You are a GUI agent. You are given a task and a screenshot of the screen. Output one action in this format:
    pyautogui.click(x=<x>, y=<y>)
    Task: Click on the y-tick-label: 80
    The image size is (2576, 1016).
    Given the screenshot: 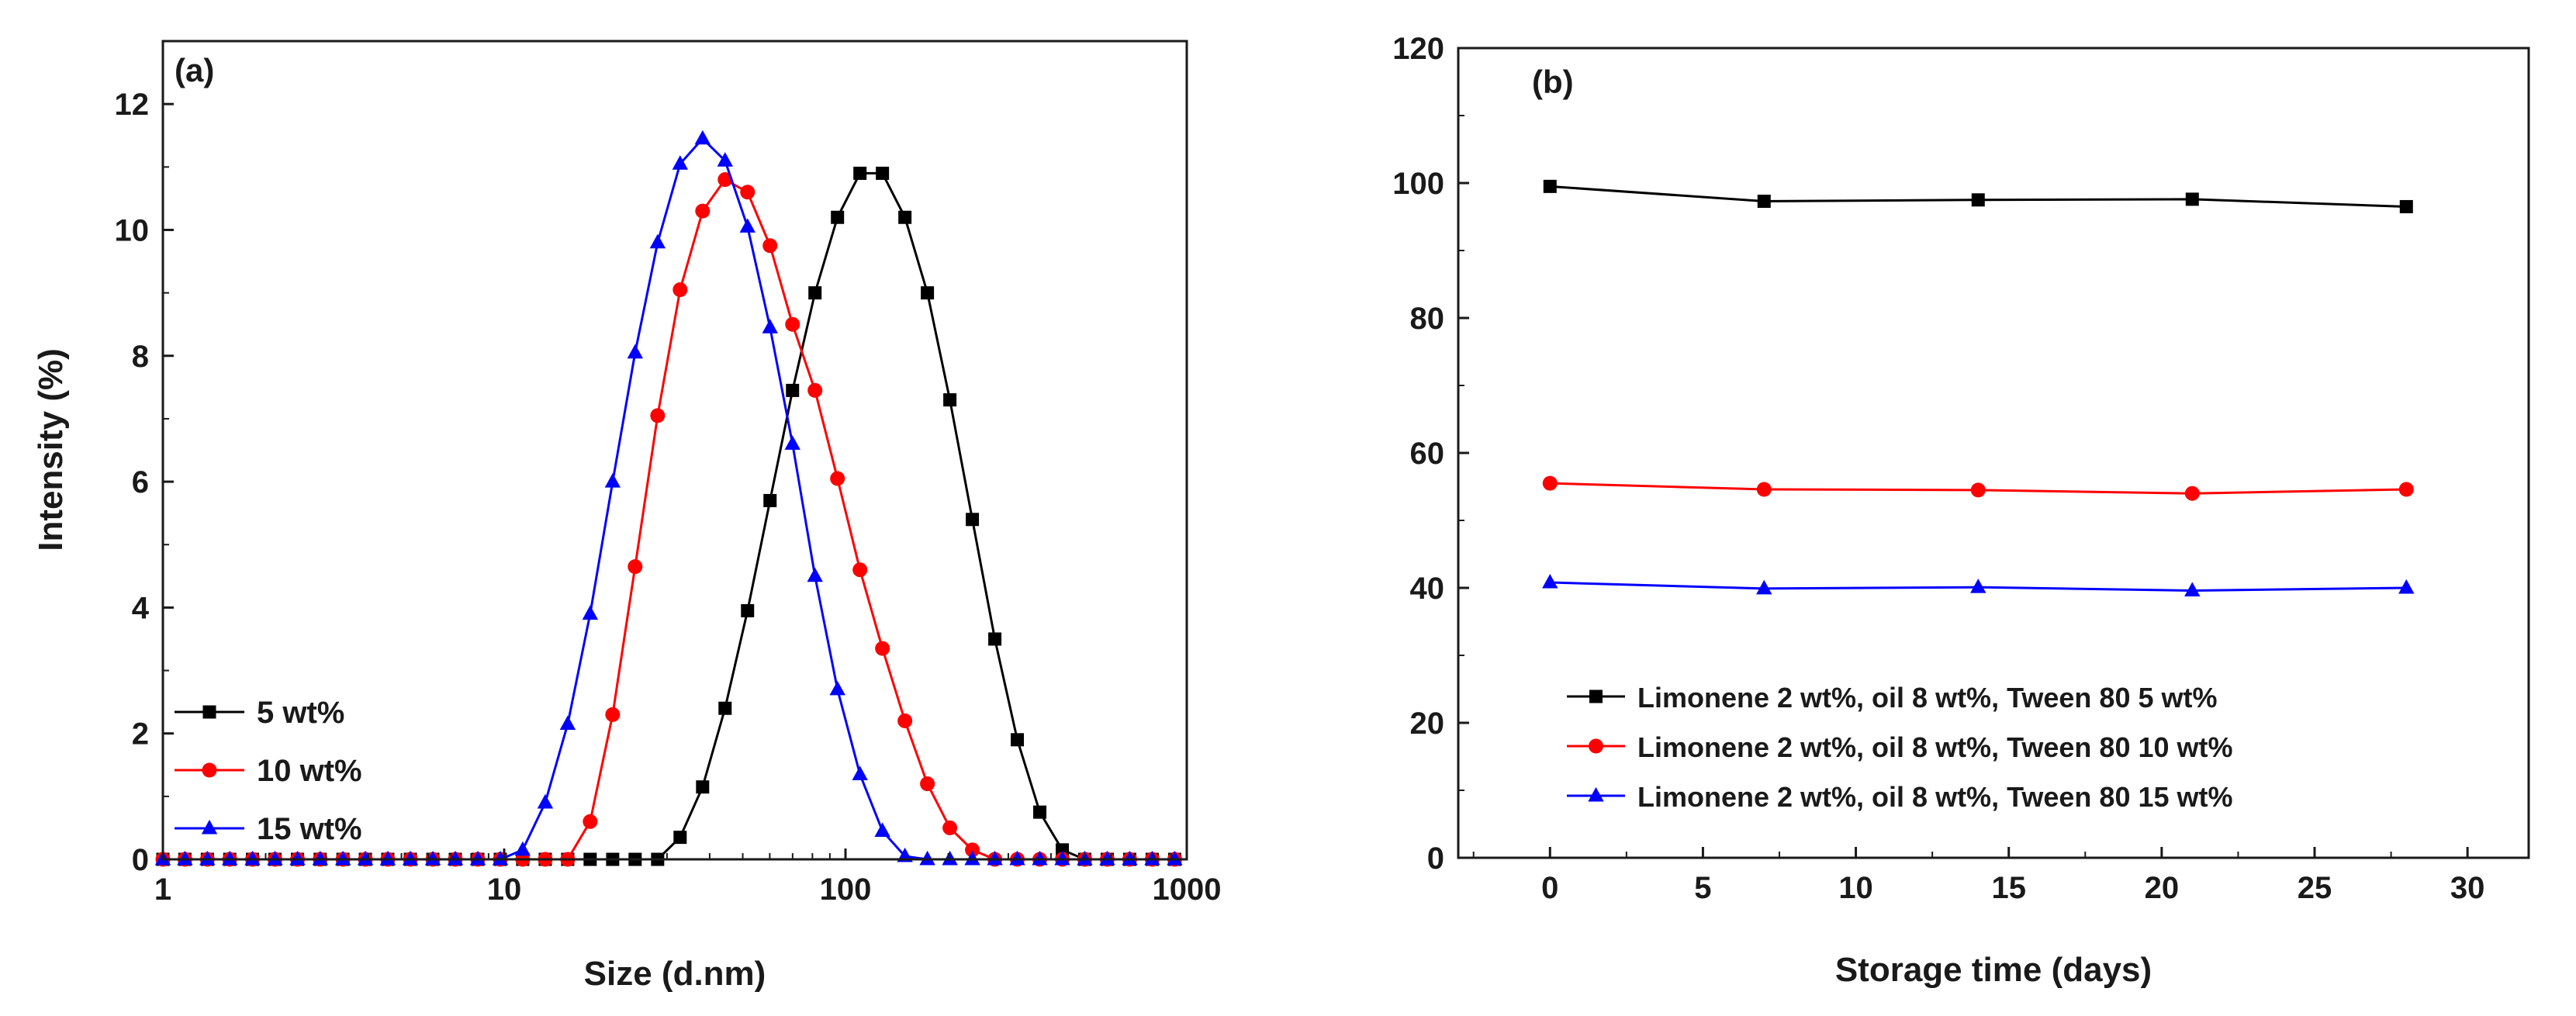 What is the action you would take?
    pyautogui.click(x=1427, y=319)
    